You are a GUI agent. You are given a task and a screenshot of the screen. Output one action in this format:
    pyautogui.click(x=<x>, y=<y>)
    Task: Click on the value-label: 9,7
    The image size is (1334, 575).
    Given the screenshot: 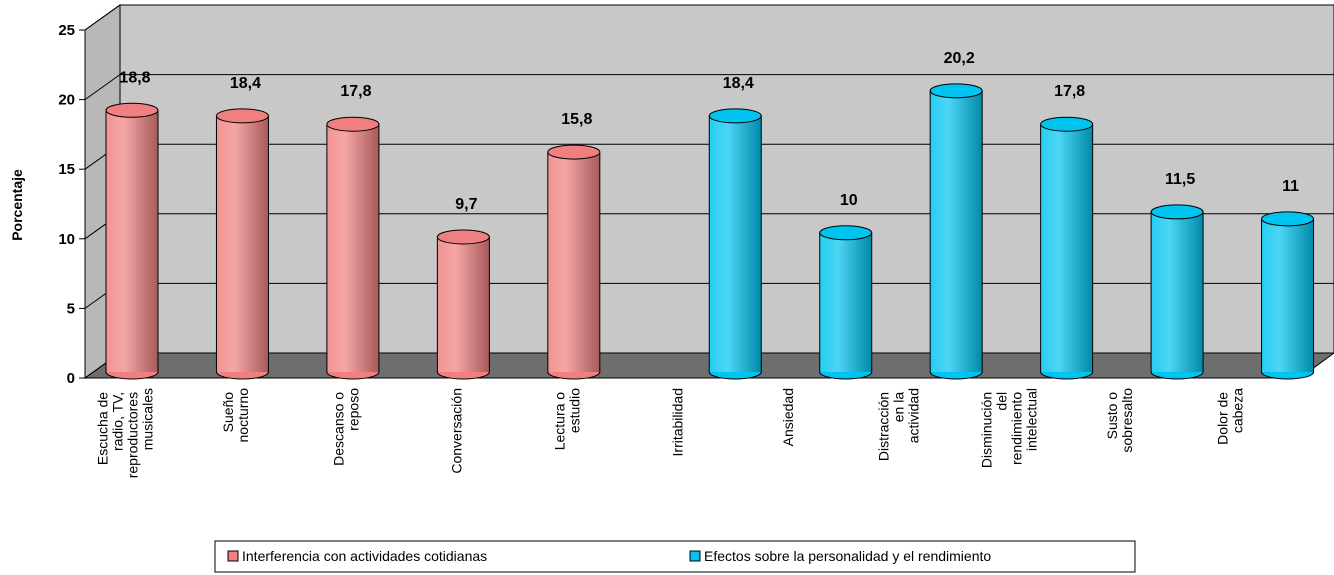 What is the action you would take?
    pyautogui.click(x=466, y=204)
    